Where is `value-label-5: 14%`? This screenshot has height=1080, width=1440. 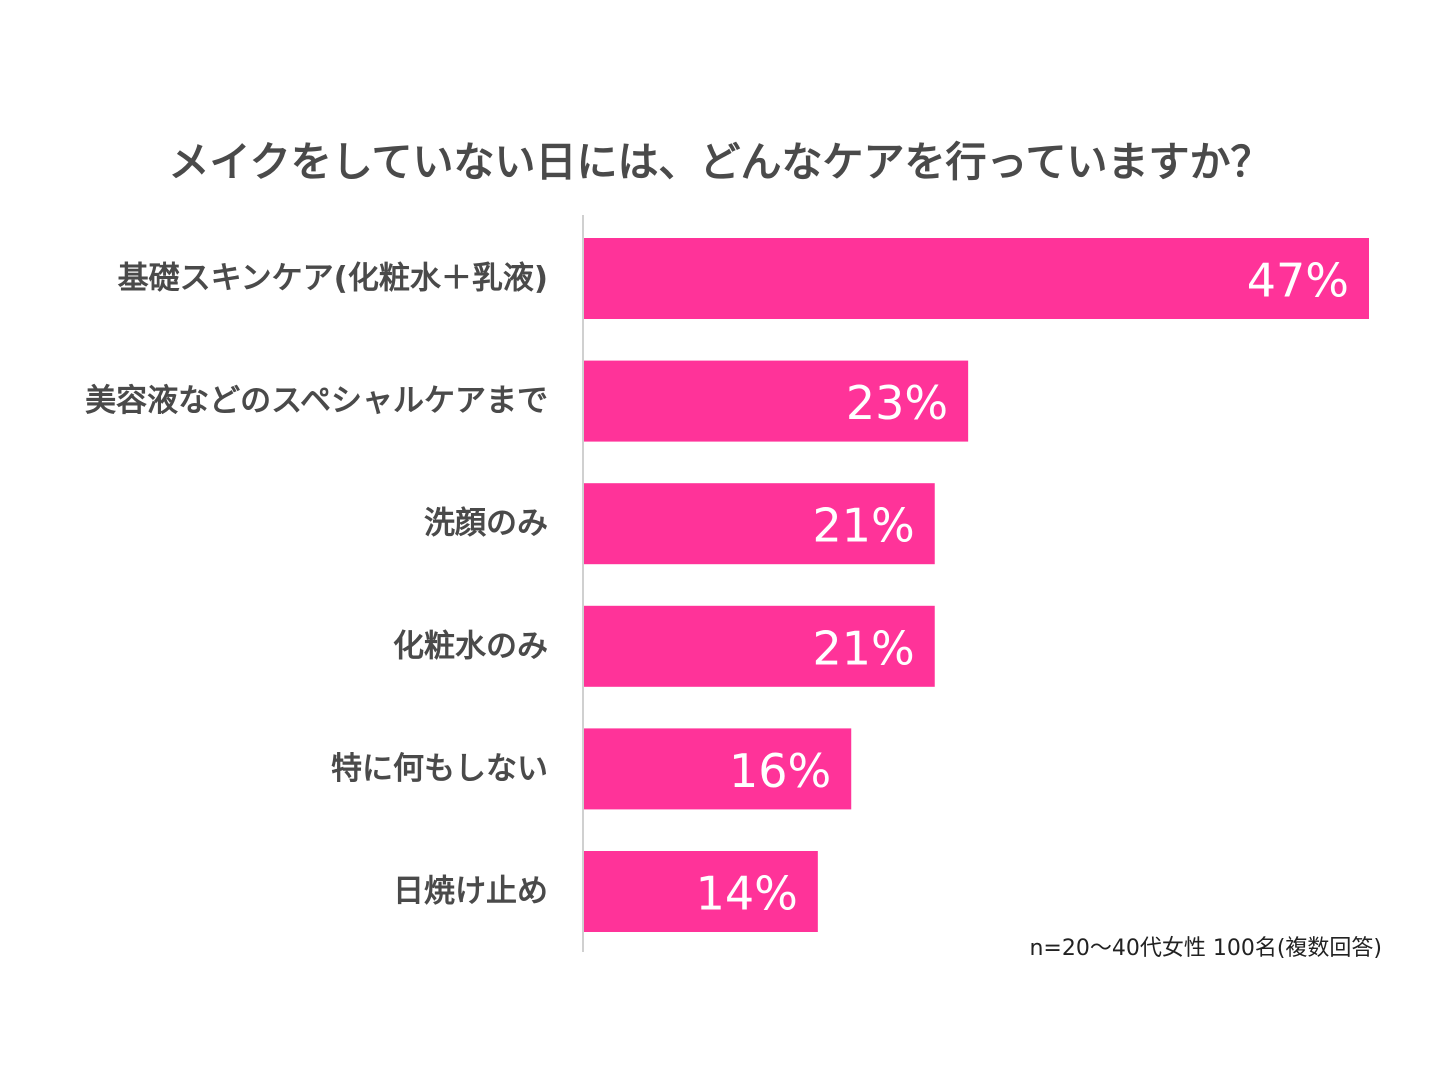 value-label-5: 14% is located at coordinates (747, 894).